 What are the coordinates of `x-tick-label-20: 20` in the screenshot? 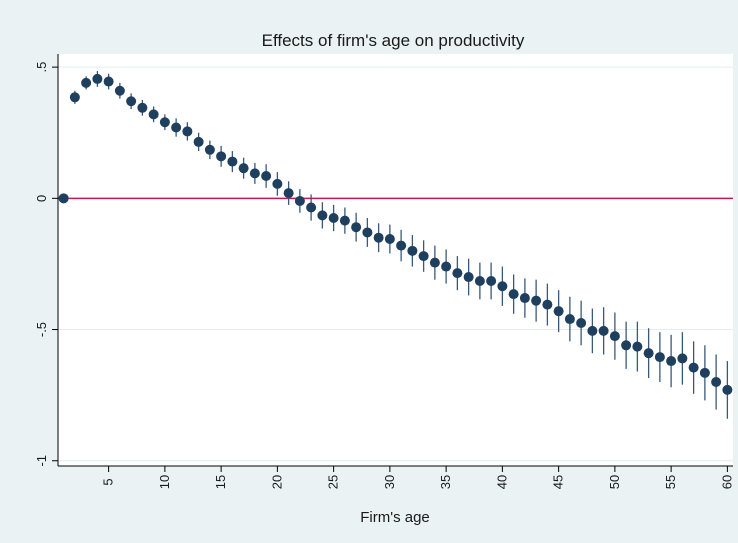 It's located at (276, 482).